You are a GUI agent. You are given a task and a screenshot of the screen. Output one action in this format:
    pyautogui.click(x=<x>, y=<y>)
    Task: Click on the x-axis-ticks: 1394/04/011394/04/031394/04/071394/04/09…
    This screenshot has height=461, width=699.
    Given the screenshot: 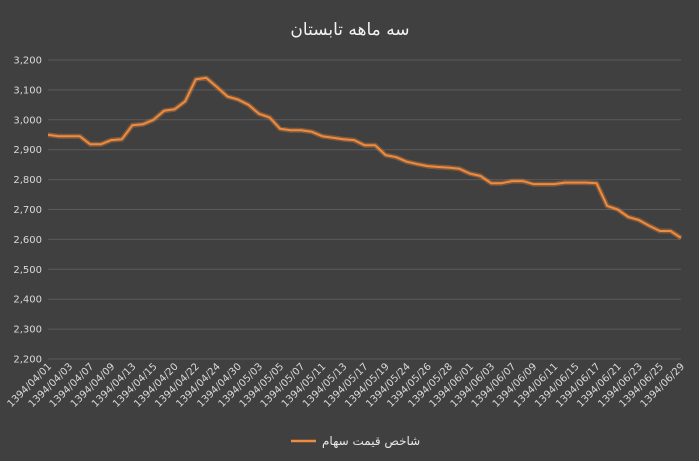 What is the action you would take?
    pyautogui.click(x=347, y=385)
    